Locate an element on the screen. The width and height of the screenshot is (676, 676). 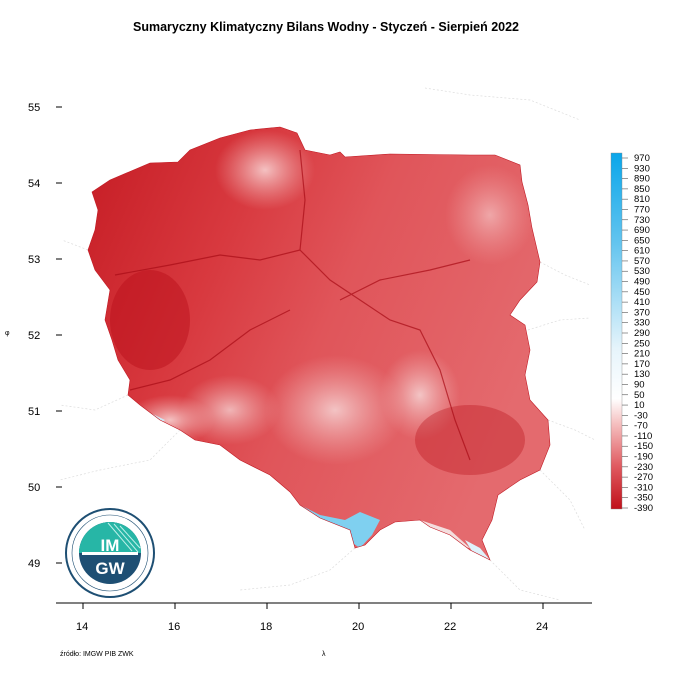
x-tick-label: 14 is located at coordinates (82, 627).